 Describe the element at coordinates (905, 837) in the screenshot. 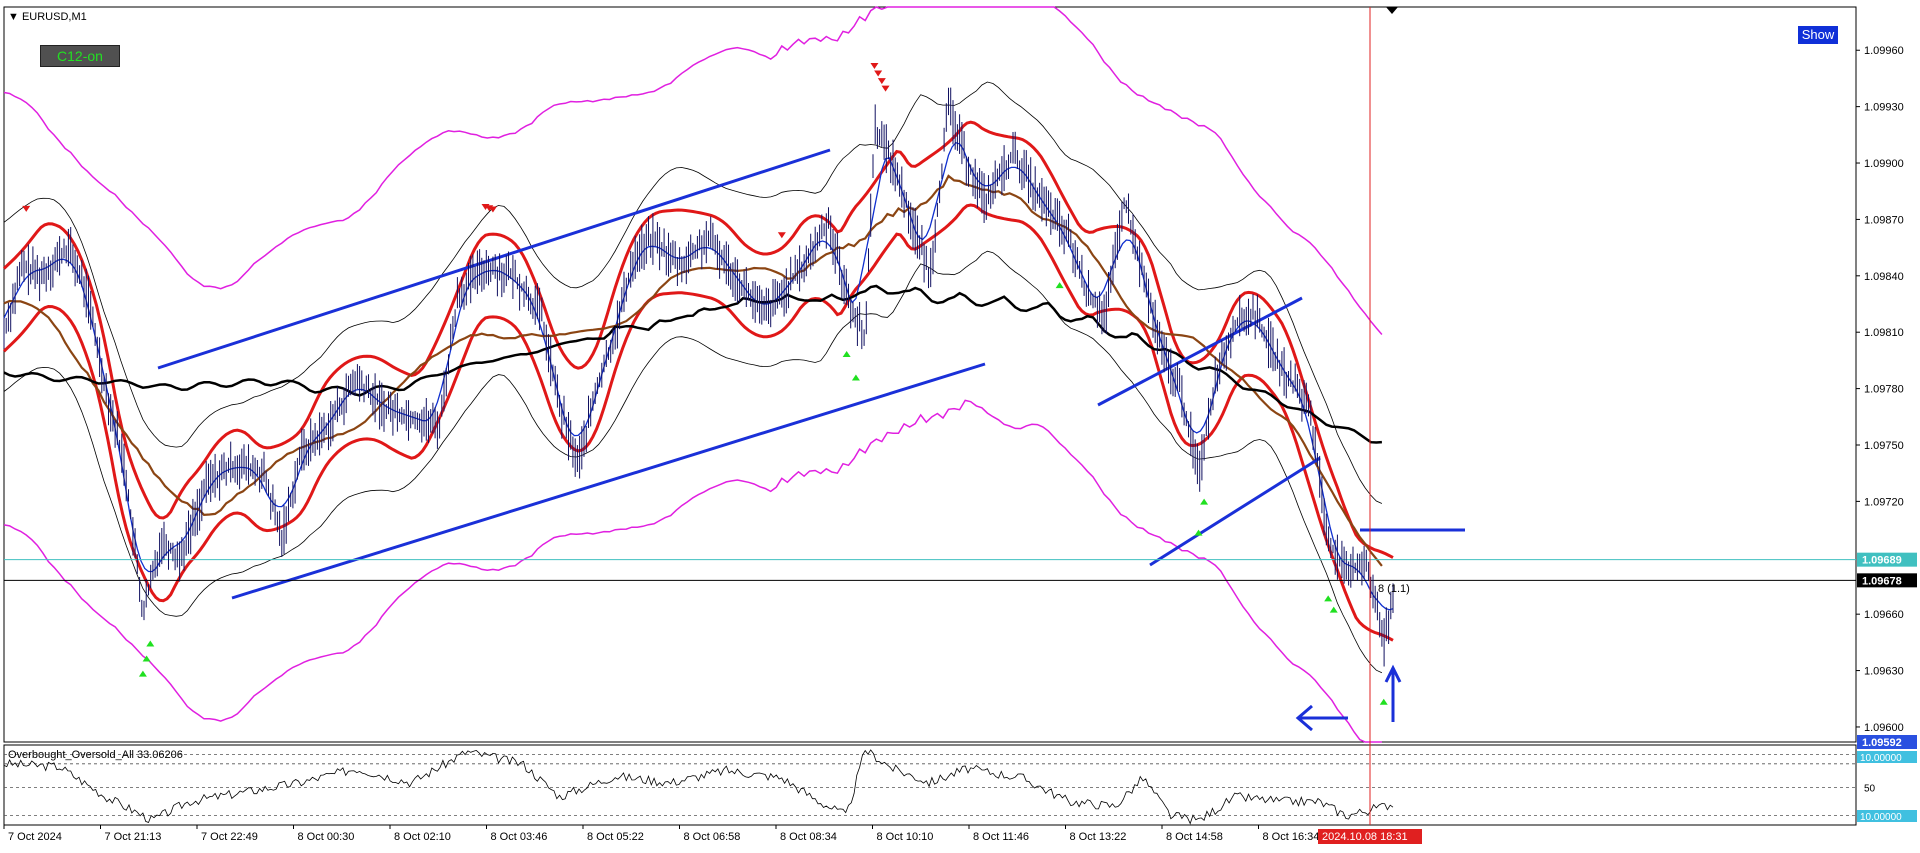

I see `x-tick-label: 8 Oct 10:10` at that location.